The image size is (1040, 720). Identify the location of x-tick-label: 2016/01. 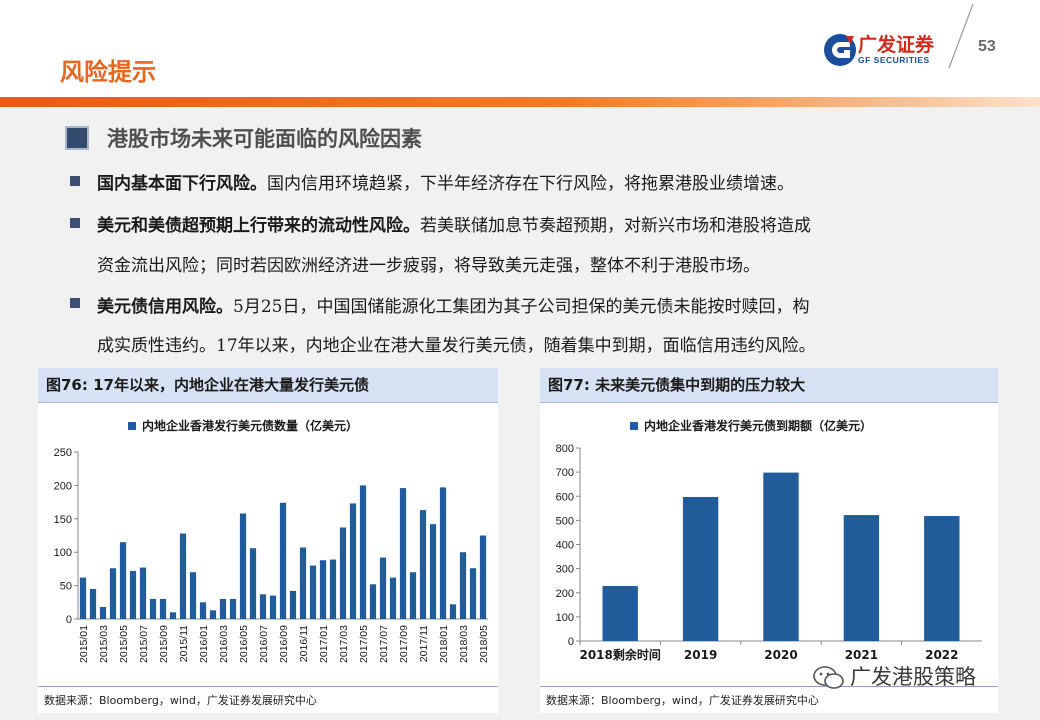
(204, 644).